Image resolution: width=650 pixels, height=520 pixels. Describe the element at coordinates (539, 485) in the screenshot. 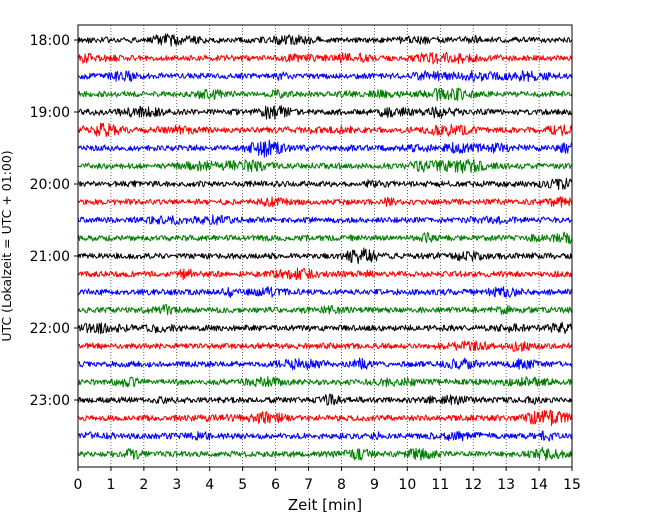

I see `x-tick-label: 14` at that location.